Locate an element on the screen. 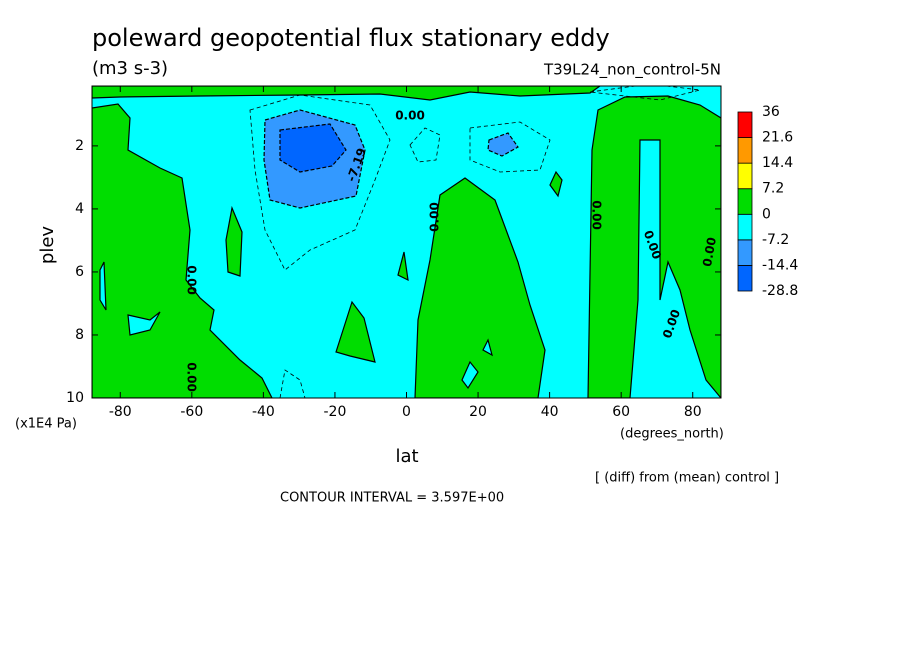 The image size is (904, 654). y-tick-label: 8 is located at coordinates (79, 335).